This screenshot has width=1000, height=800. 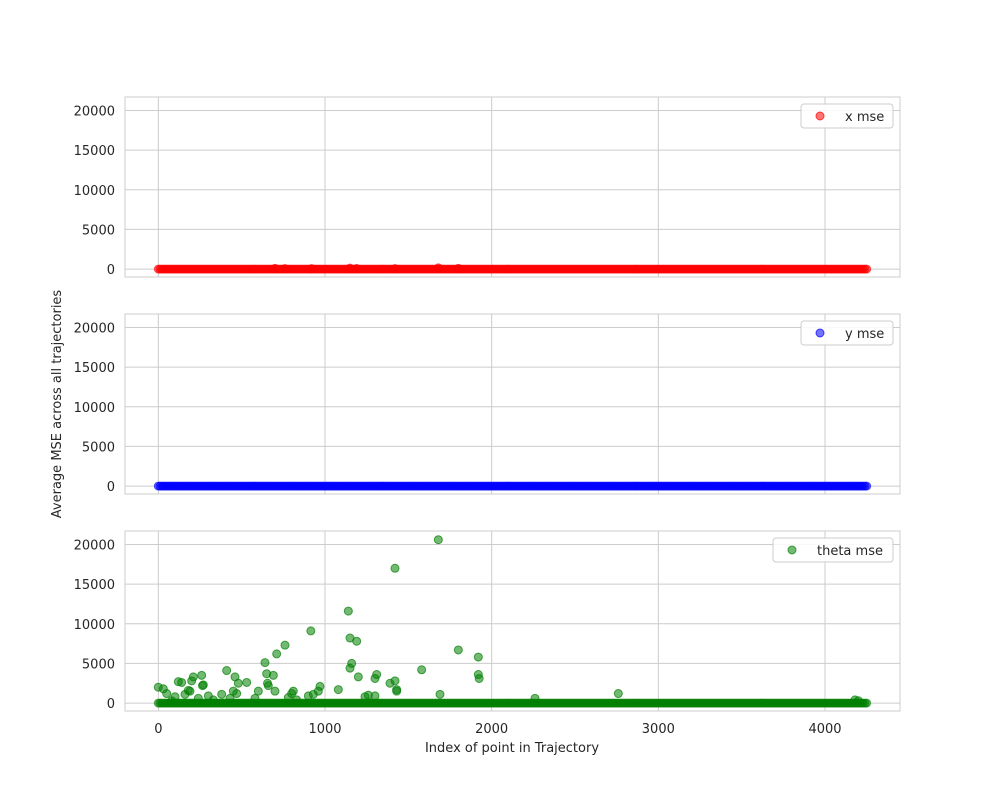 What do you see at coordinates (512, 748) in the screenshot?
I see `x-axis-label: Index of point in Trajectory` at bounding box center [512, 748].